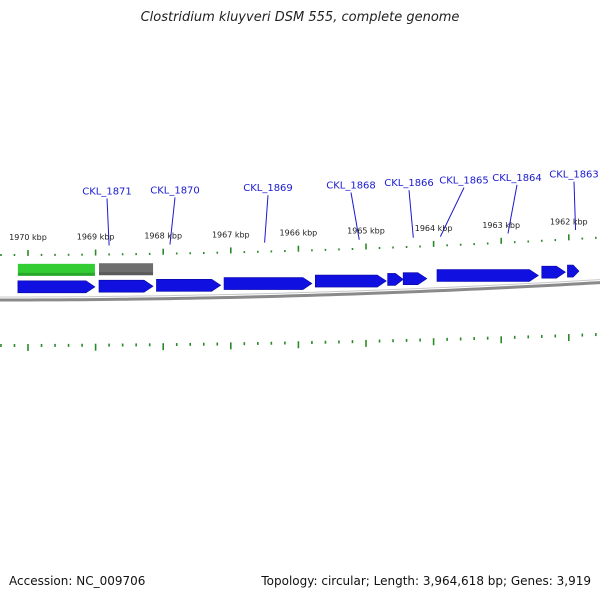  I want to click on gene-label: CKL_1863, so click(574, 175).